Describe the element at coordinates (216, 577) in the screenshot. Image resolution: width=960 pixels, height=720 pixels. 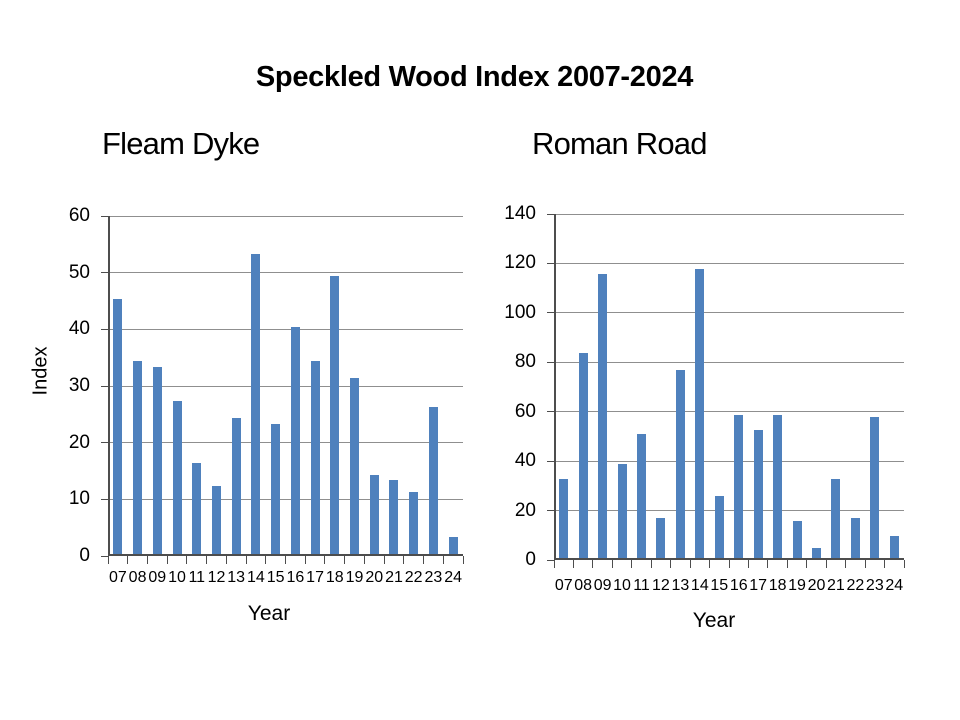
I see `x-tick-label-12: 12` at that location.